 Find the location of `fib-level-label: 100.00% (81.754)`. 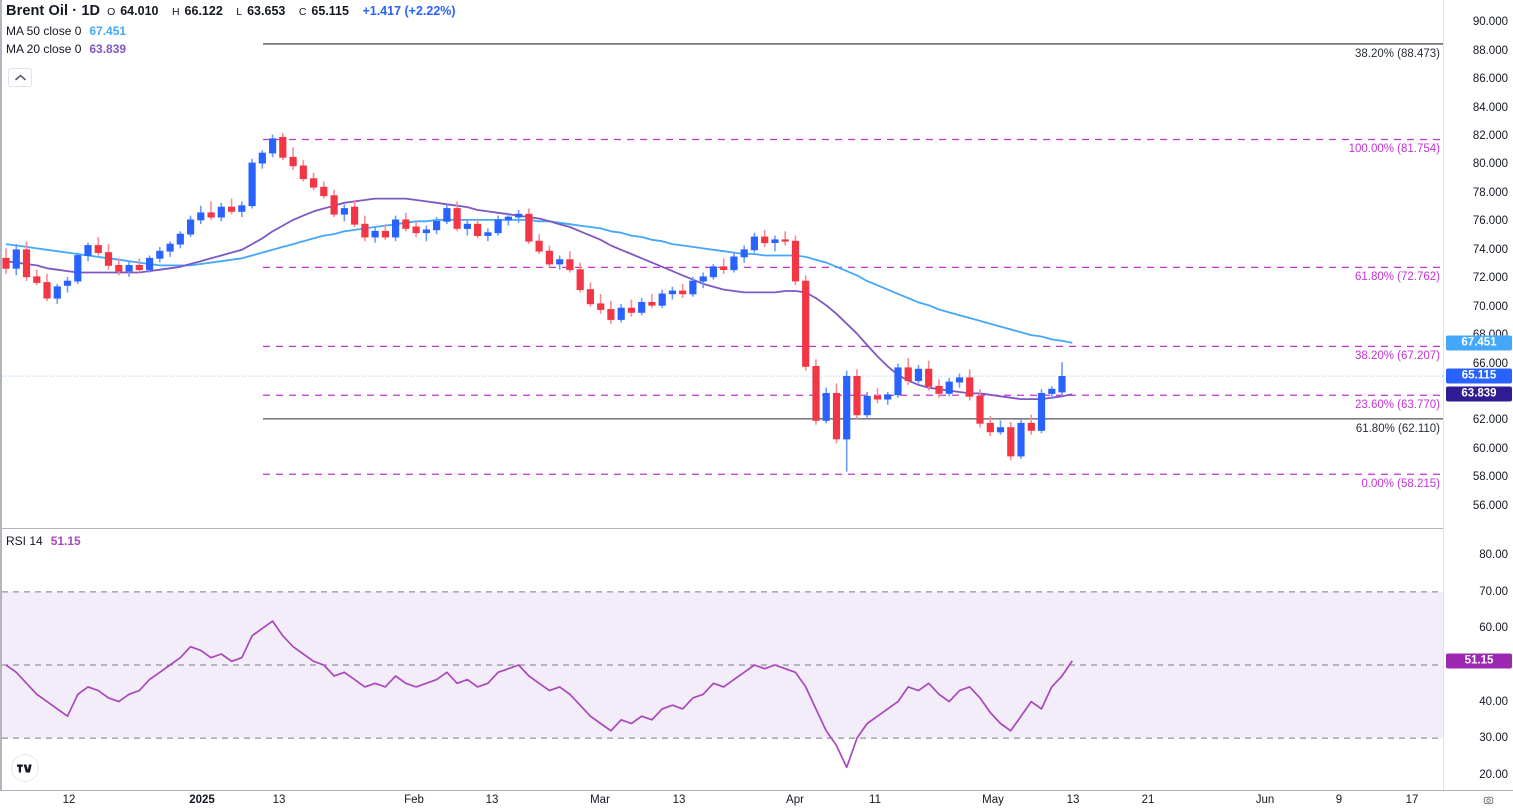

fib-level-label: 100.00% (81.754) is located at coordinates (1394, 149).